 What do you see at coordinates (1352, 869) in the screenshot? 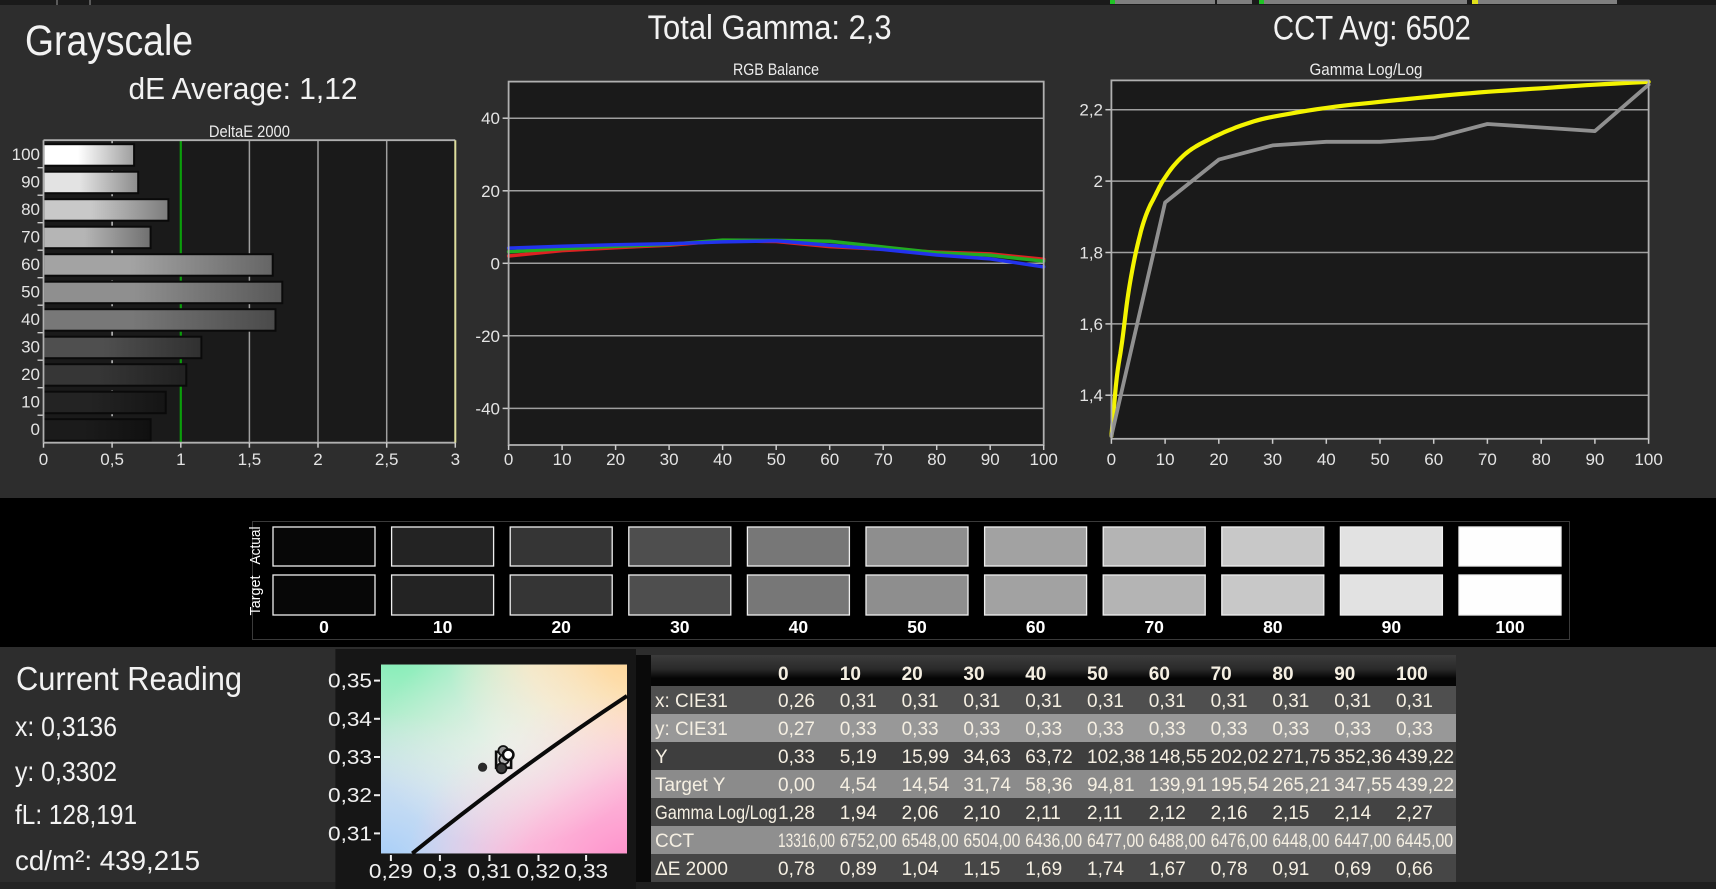
I see `svg-text: 0,69` at bounding box center [1352, 869].